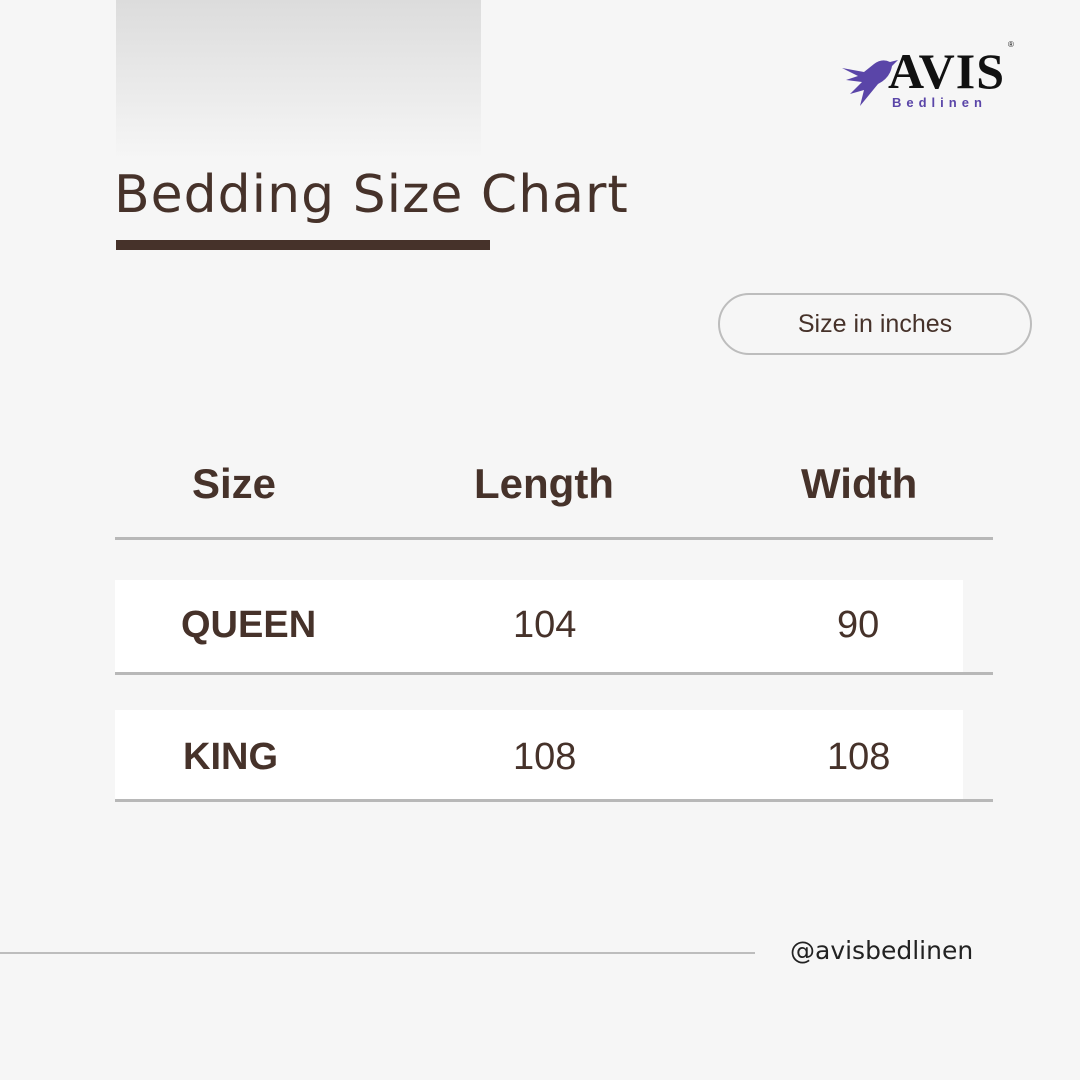  I want to click on header-length: Length, so click(544, 483).